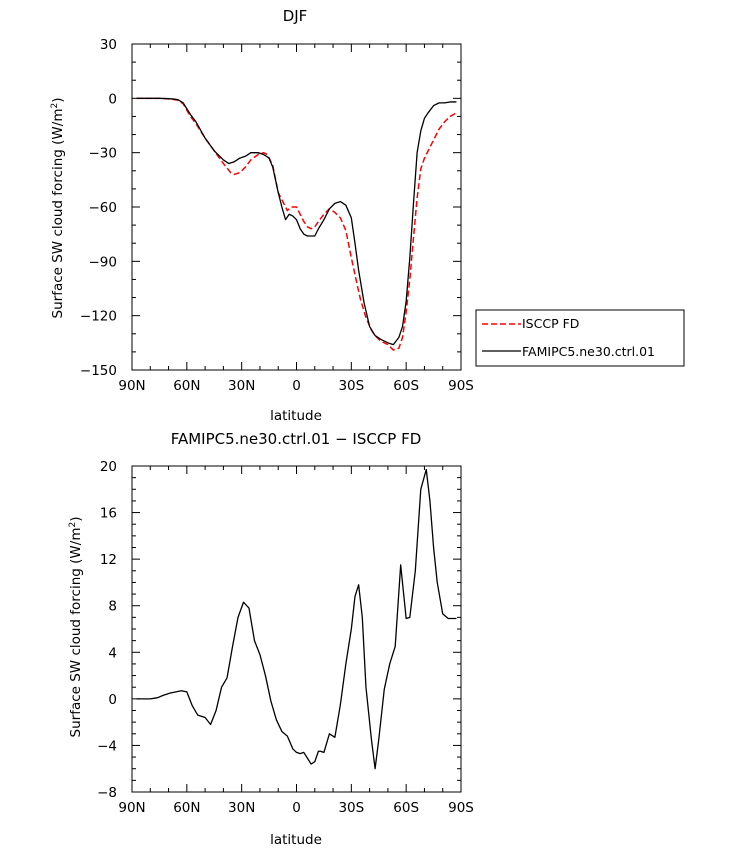 This screenshot has width=733, height=855. What do you see at coordinates (108, 467) in the screenshot?
I see `bottom-y-tick-label: 20` at bounding box center [108, 467].